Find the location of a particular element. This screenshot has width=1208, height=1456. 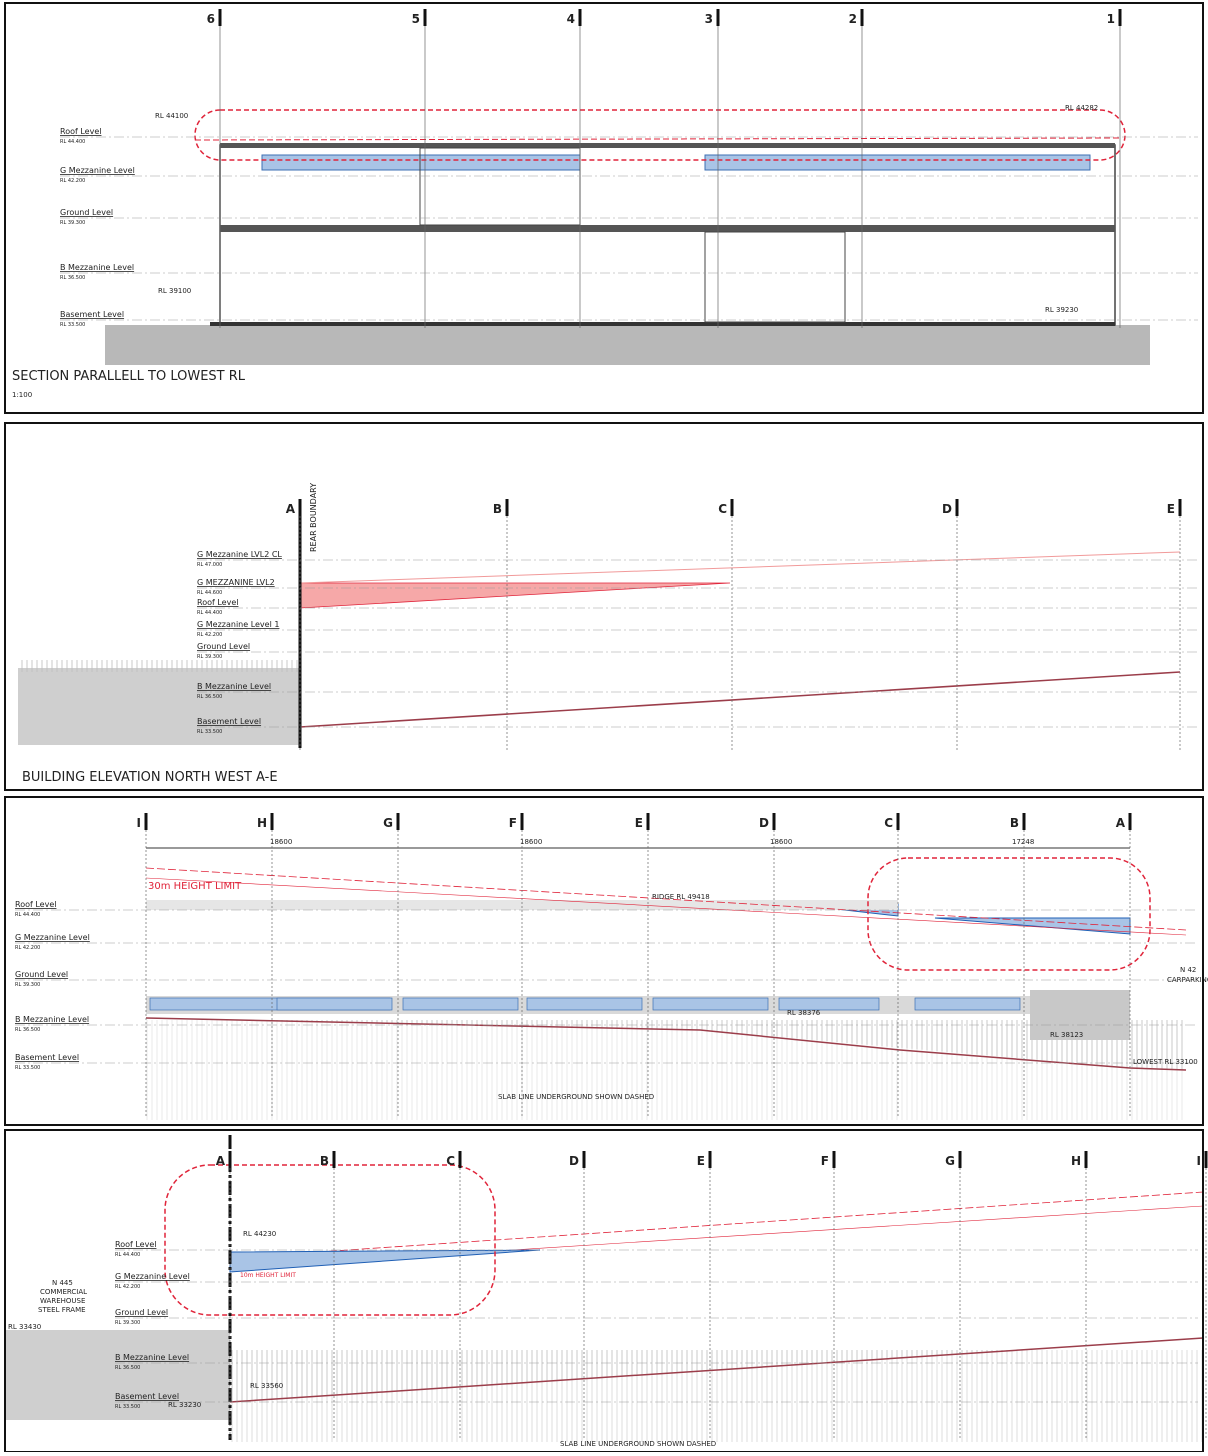

annotation: RL 33560 is located at coordinates (266, 1386).